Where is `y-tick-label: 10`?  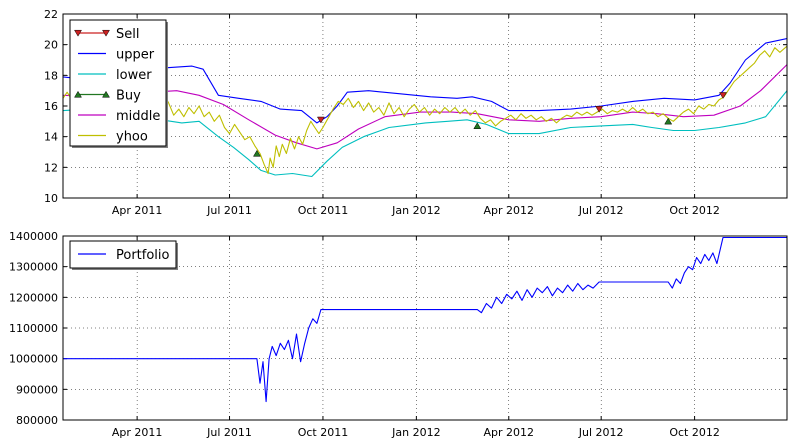
y-tick-label: 10 is located at coordinates (51, 198).